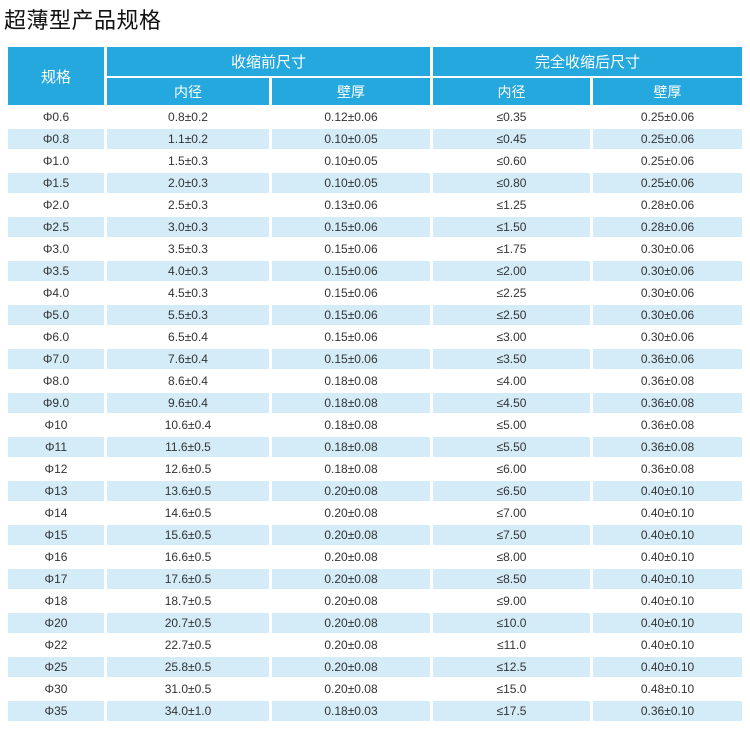  Describe the element at coordinates (512, 403) in the screenshot. I see `inner-diameter-after-cell: ≤4.50` at that location.